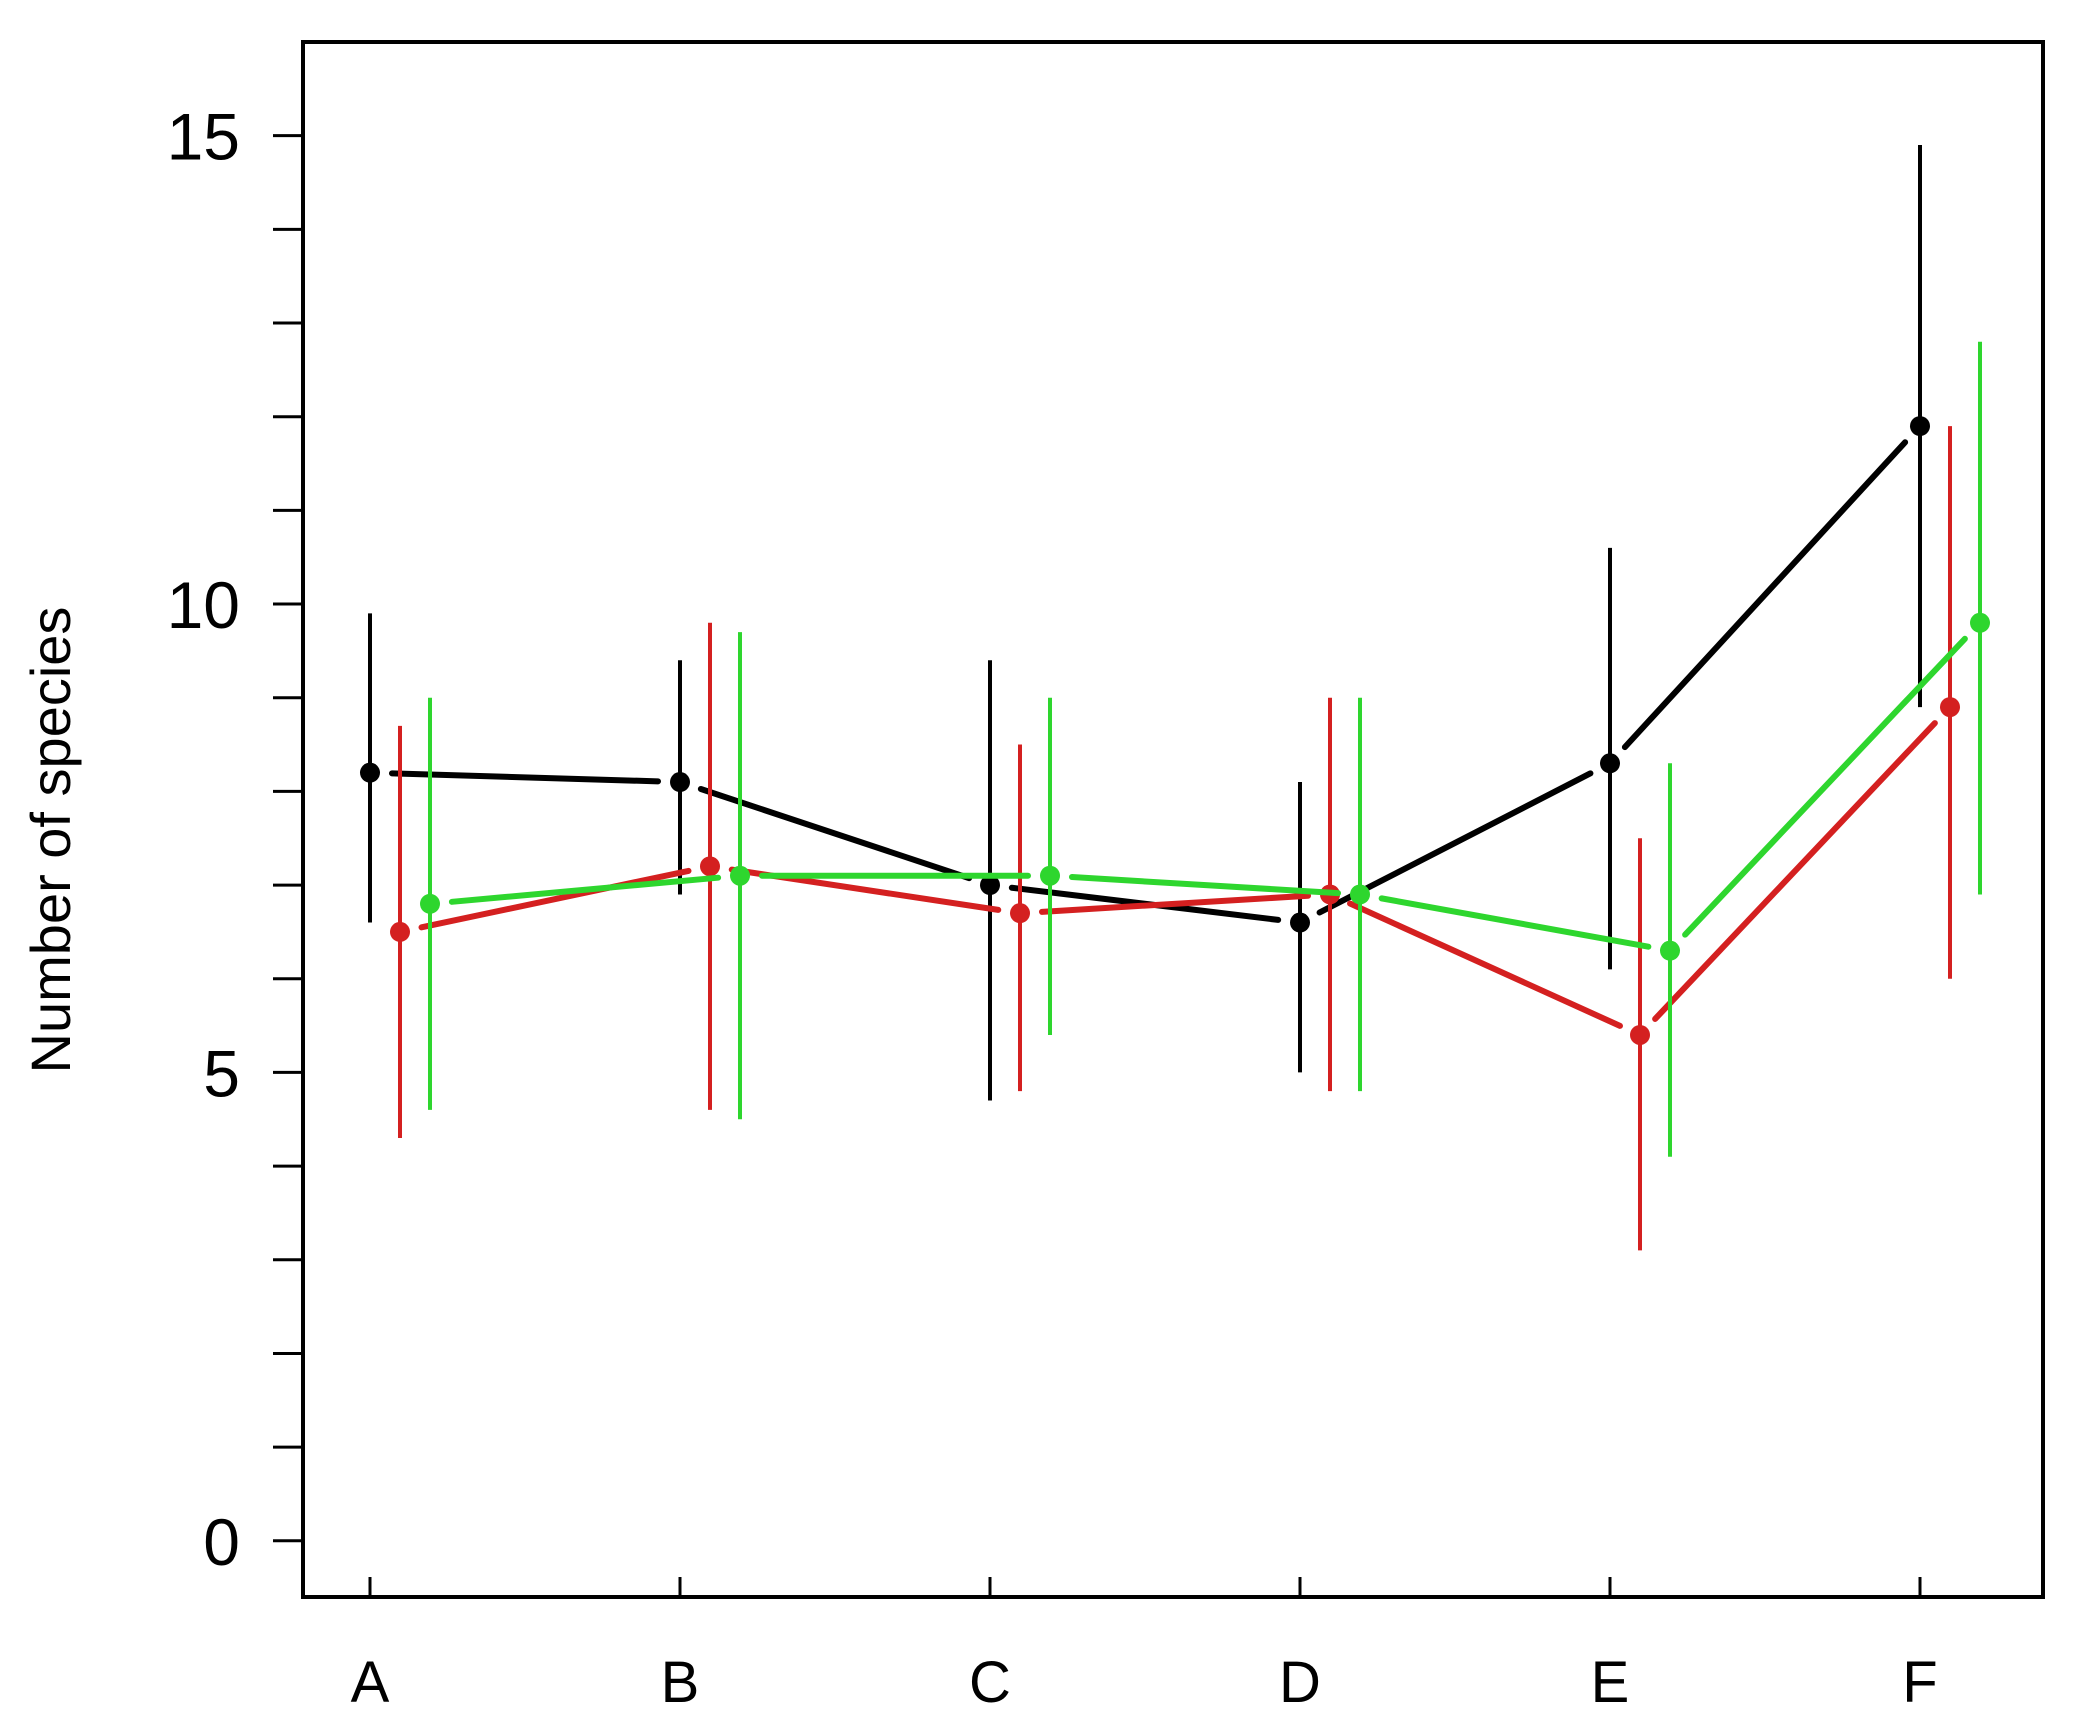  What do you see at coordinates (203, 137) in the screenshot?
I see `y-tick-label: 15` at bounding box center [203, 137].